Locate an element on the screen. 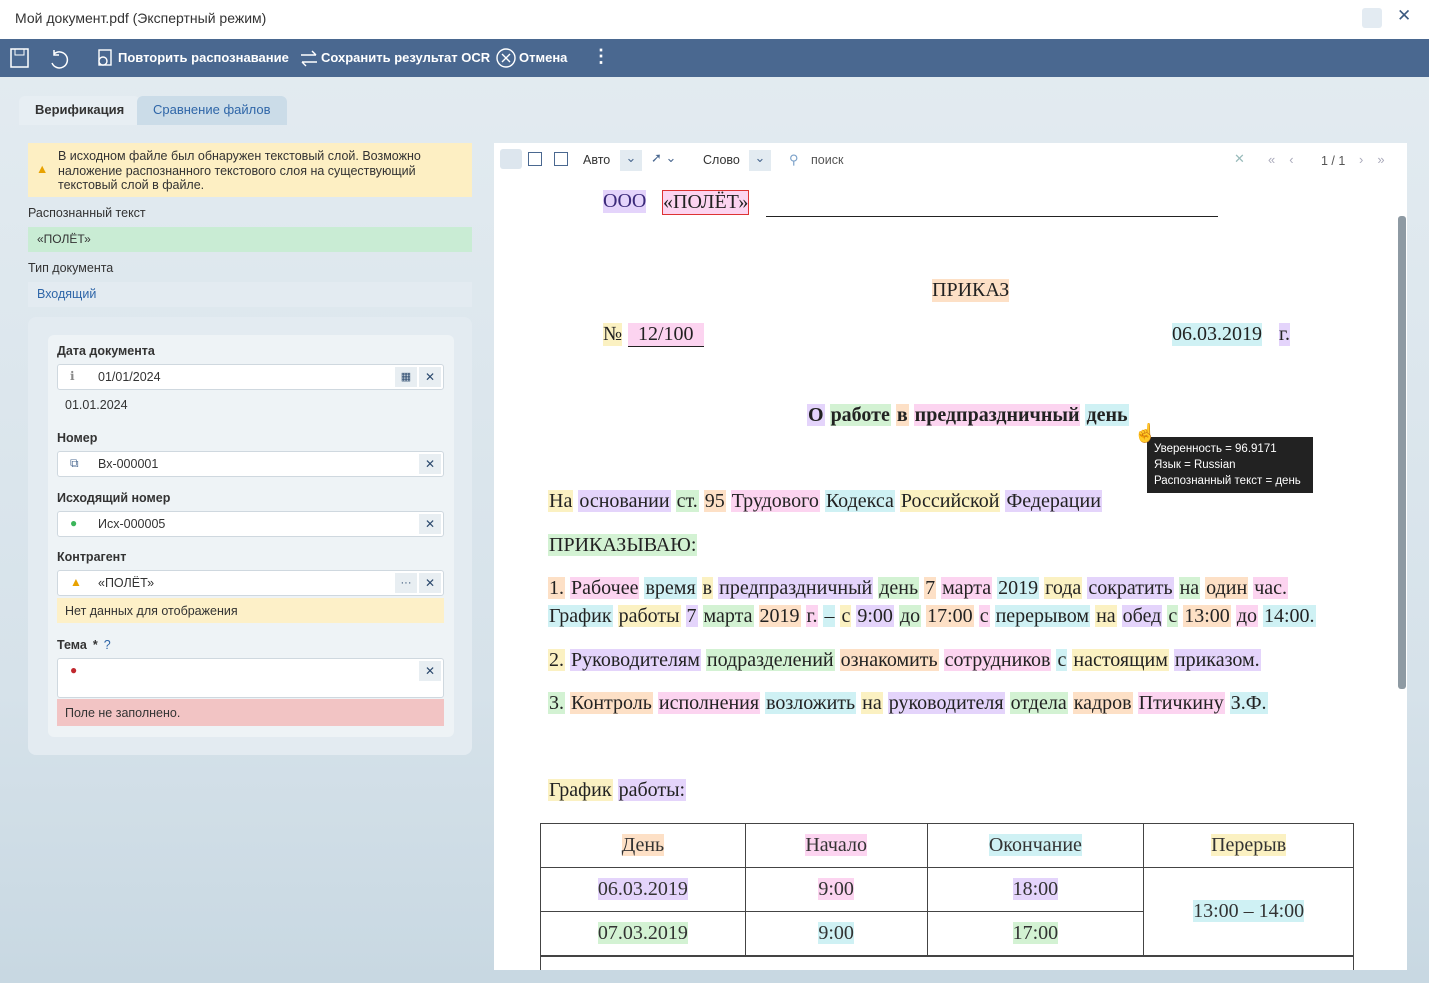 This screenshot has height=983, width=1429. unit: Слово is located at coordinates (721, 160).